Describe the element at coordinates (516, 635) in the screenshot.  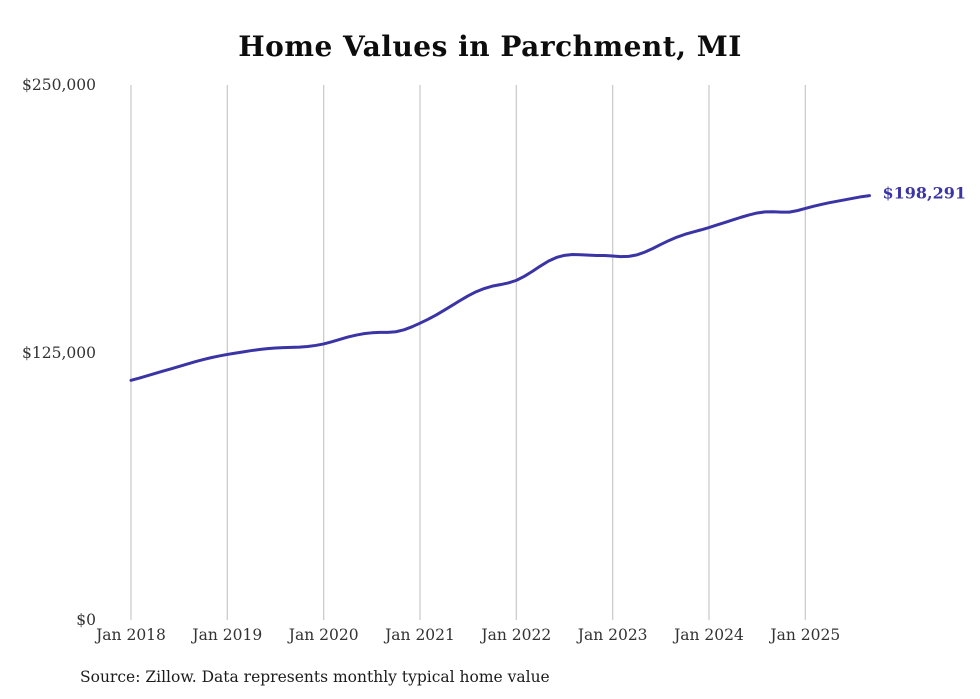
I see `x-axis-tick-label: Jan 2022` at that location.